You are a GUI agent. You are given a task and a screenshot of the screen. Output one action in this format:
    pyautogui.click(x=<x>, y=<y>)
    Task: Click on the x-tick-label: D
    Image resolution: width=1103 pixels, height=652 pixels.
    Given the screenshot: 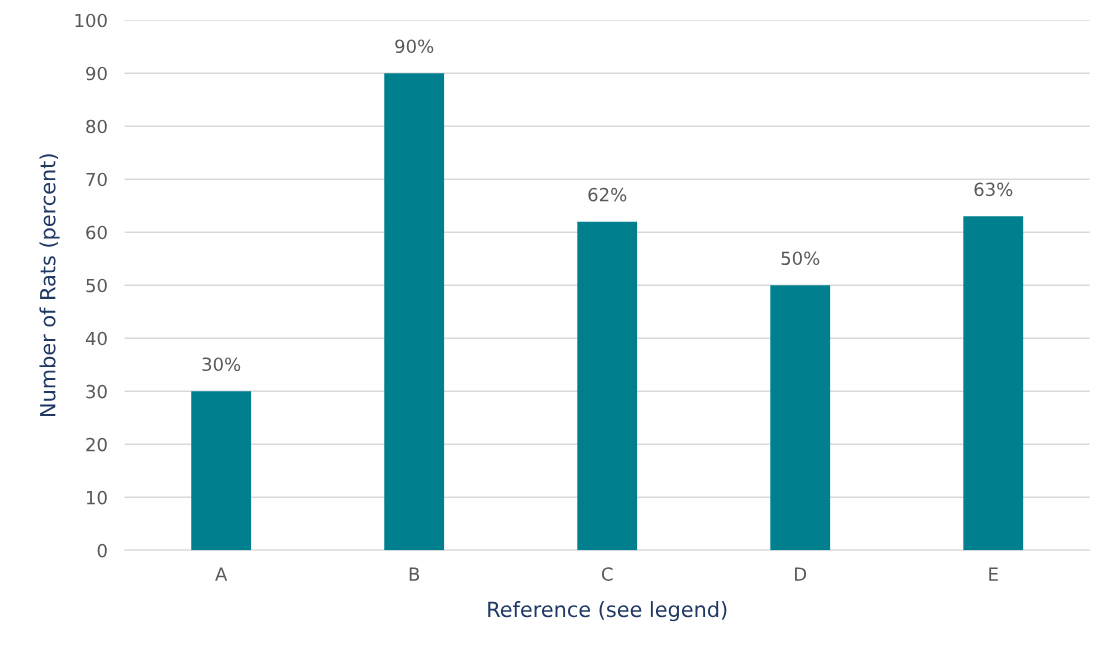 What is the action you would take?
    pyautogui.click(x=801, y=574)
    